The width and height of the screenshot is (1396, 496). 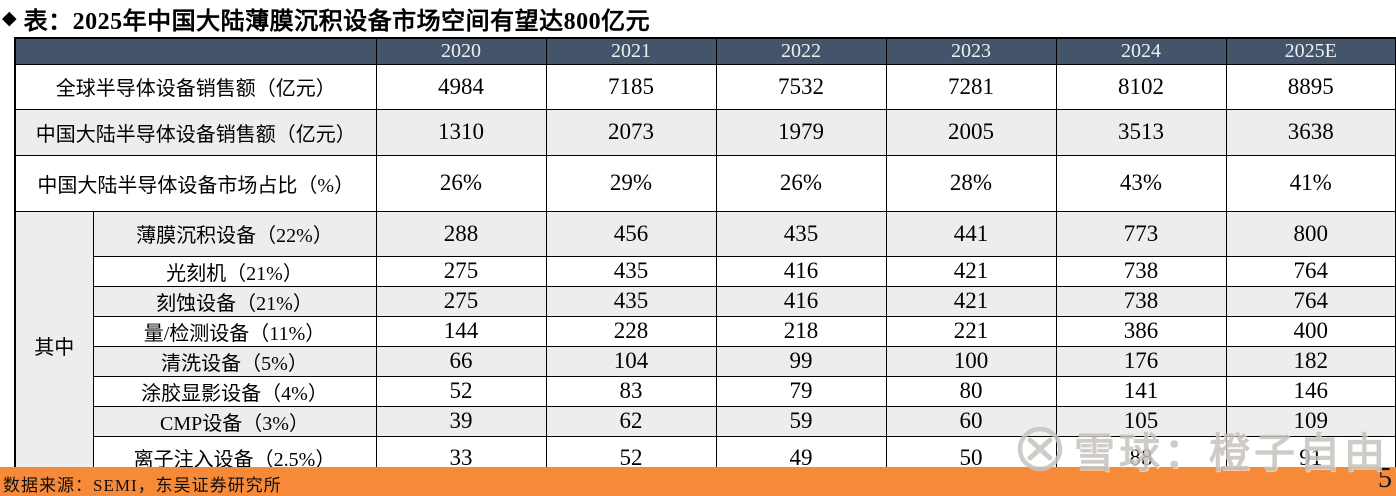 I want to click on row-label: 全球半导体设备销售额（亿元）, so click(x=195, y=86).